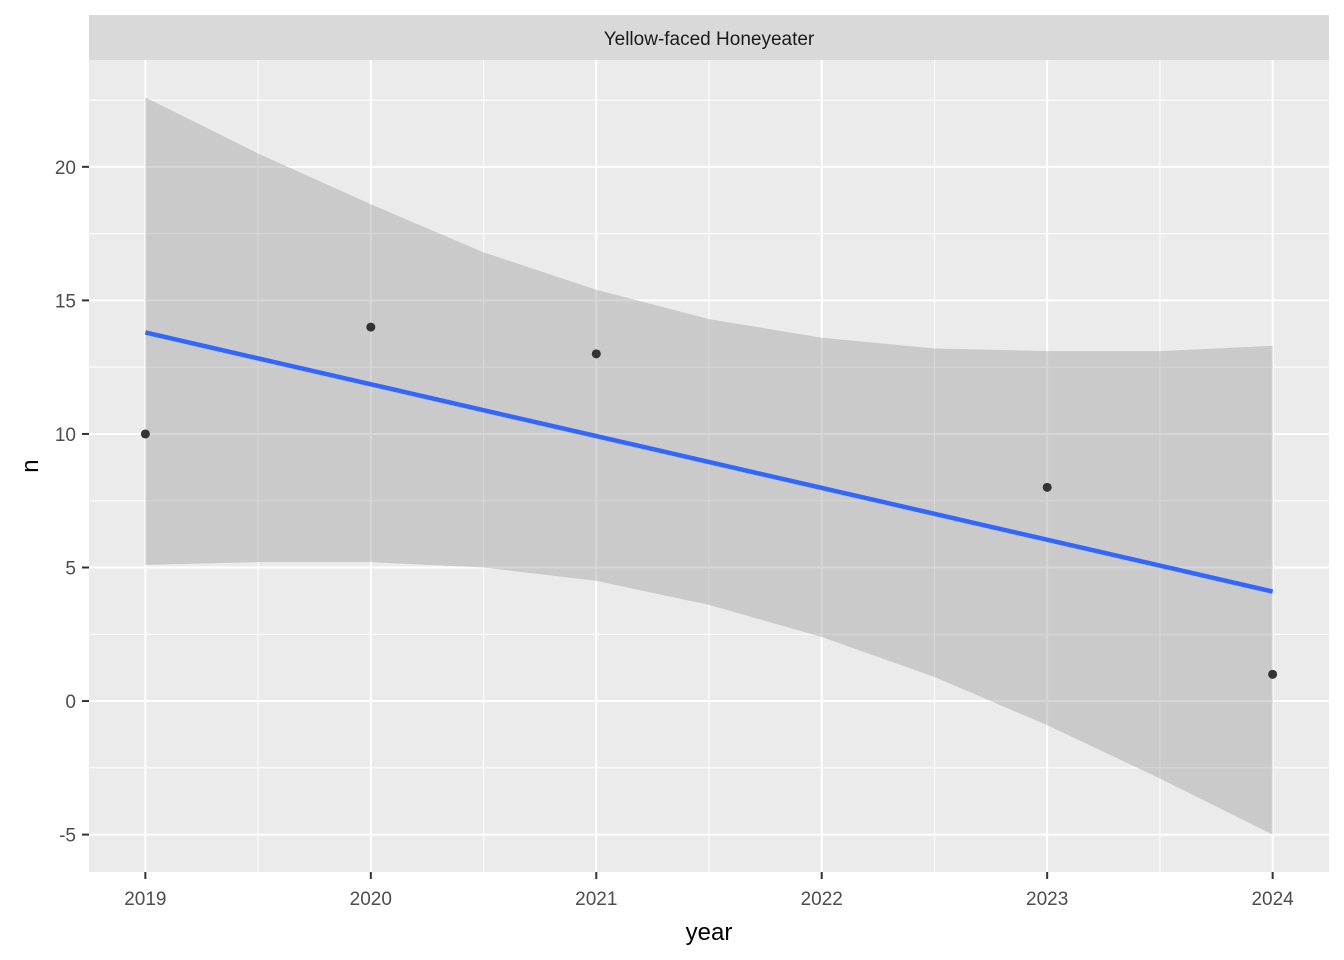 The height and width of the screenshot is (960, 1344). What do you see at coordinates (65, 301) in the screenshot?
I see `y-tick-label: 15` at bounding box center [65, 301].